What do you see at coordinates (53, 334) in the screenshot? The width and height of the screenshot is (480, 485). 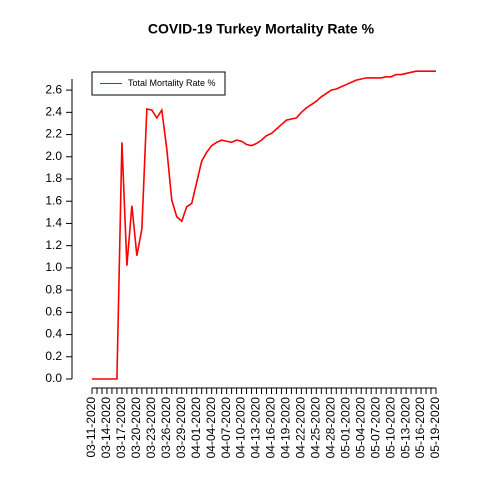 I see `y-tick-label: 0.4` at bounding box center [53, 334].